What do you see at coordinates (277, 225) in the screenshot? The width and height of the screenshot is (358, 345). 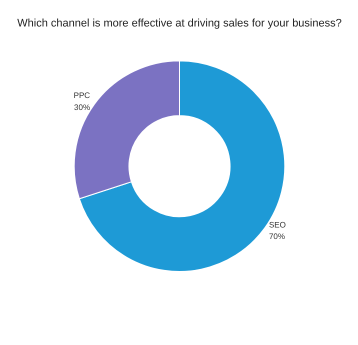 I see `slice-label: SEO` at bounding box center [277, 225].